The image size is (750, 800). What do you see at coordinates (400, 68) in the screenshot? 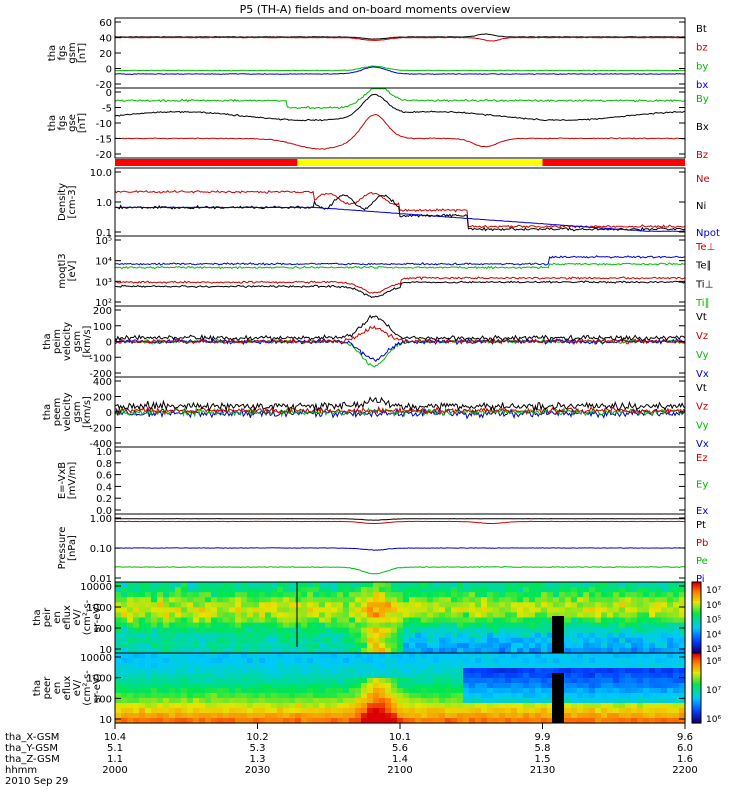
I see `trace-line` at bounding box center [400, 68].